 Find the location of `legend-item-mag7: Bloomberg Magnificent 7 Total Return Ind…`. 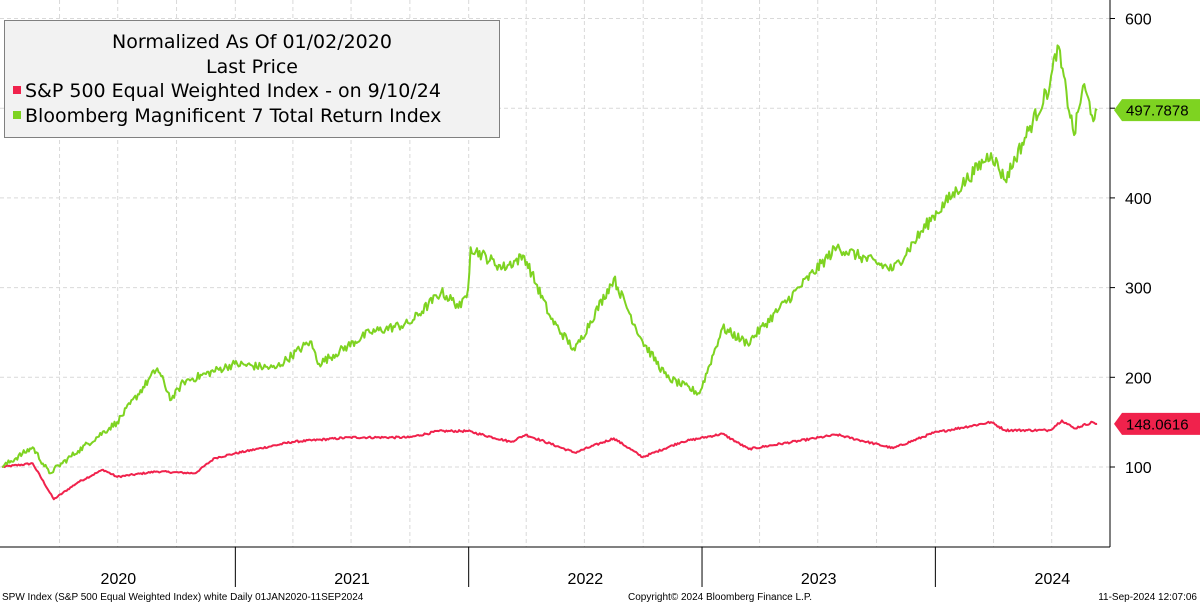

legend-item-mag7: Bloomberg Magnificent 7 Total Return Ind… is located at coordinates (227, 116).